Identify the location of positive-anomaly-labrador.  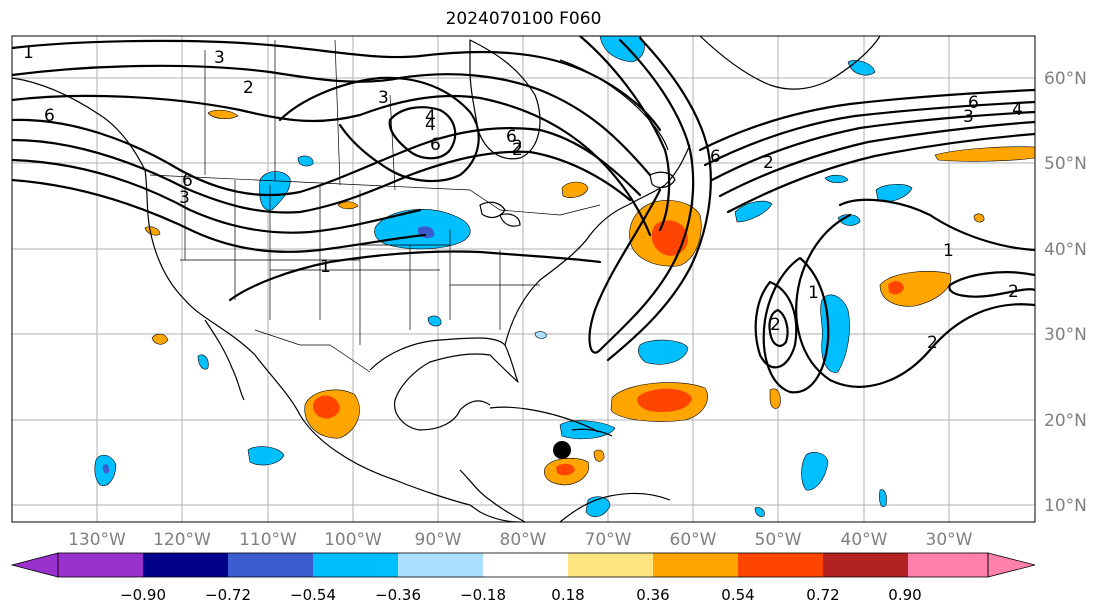
(575, 189).